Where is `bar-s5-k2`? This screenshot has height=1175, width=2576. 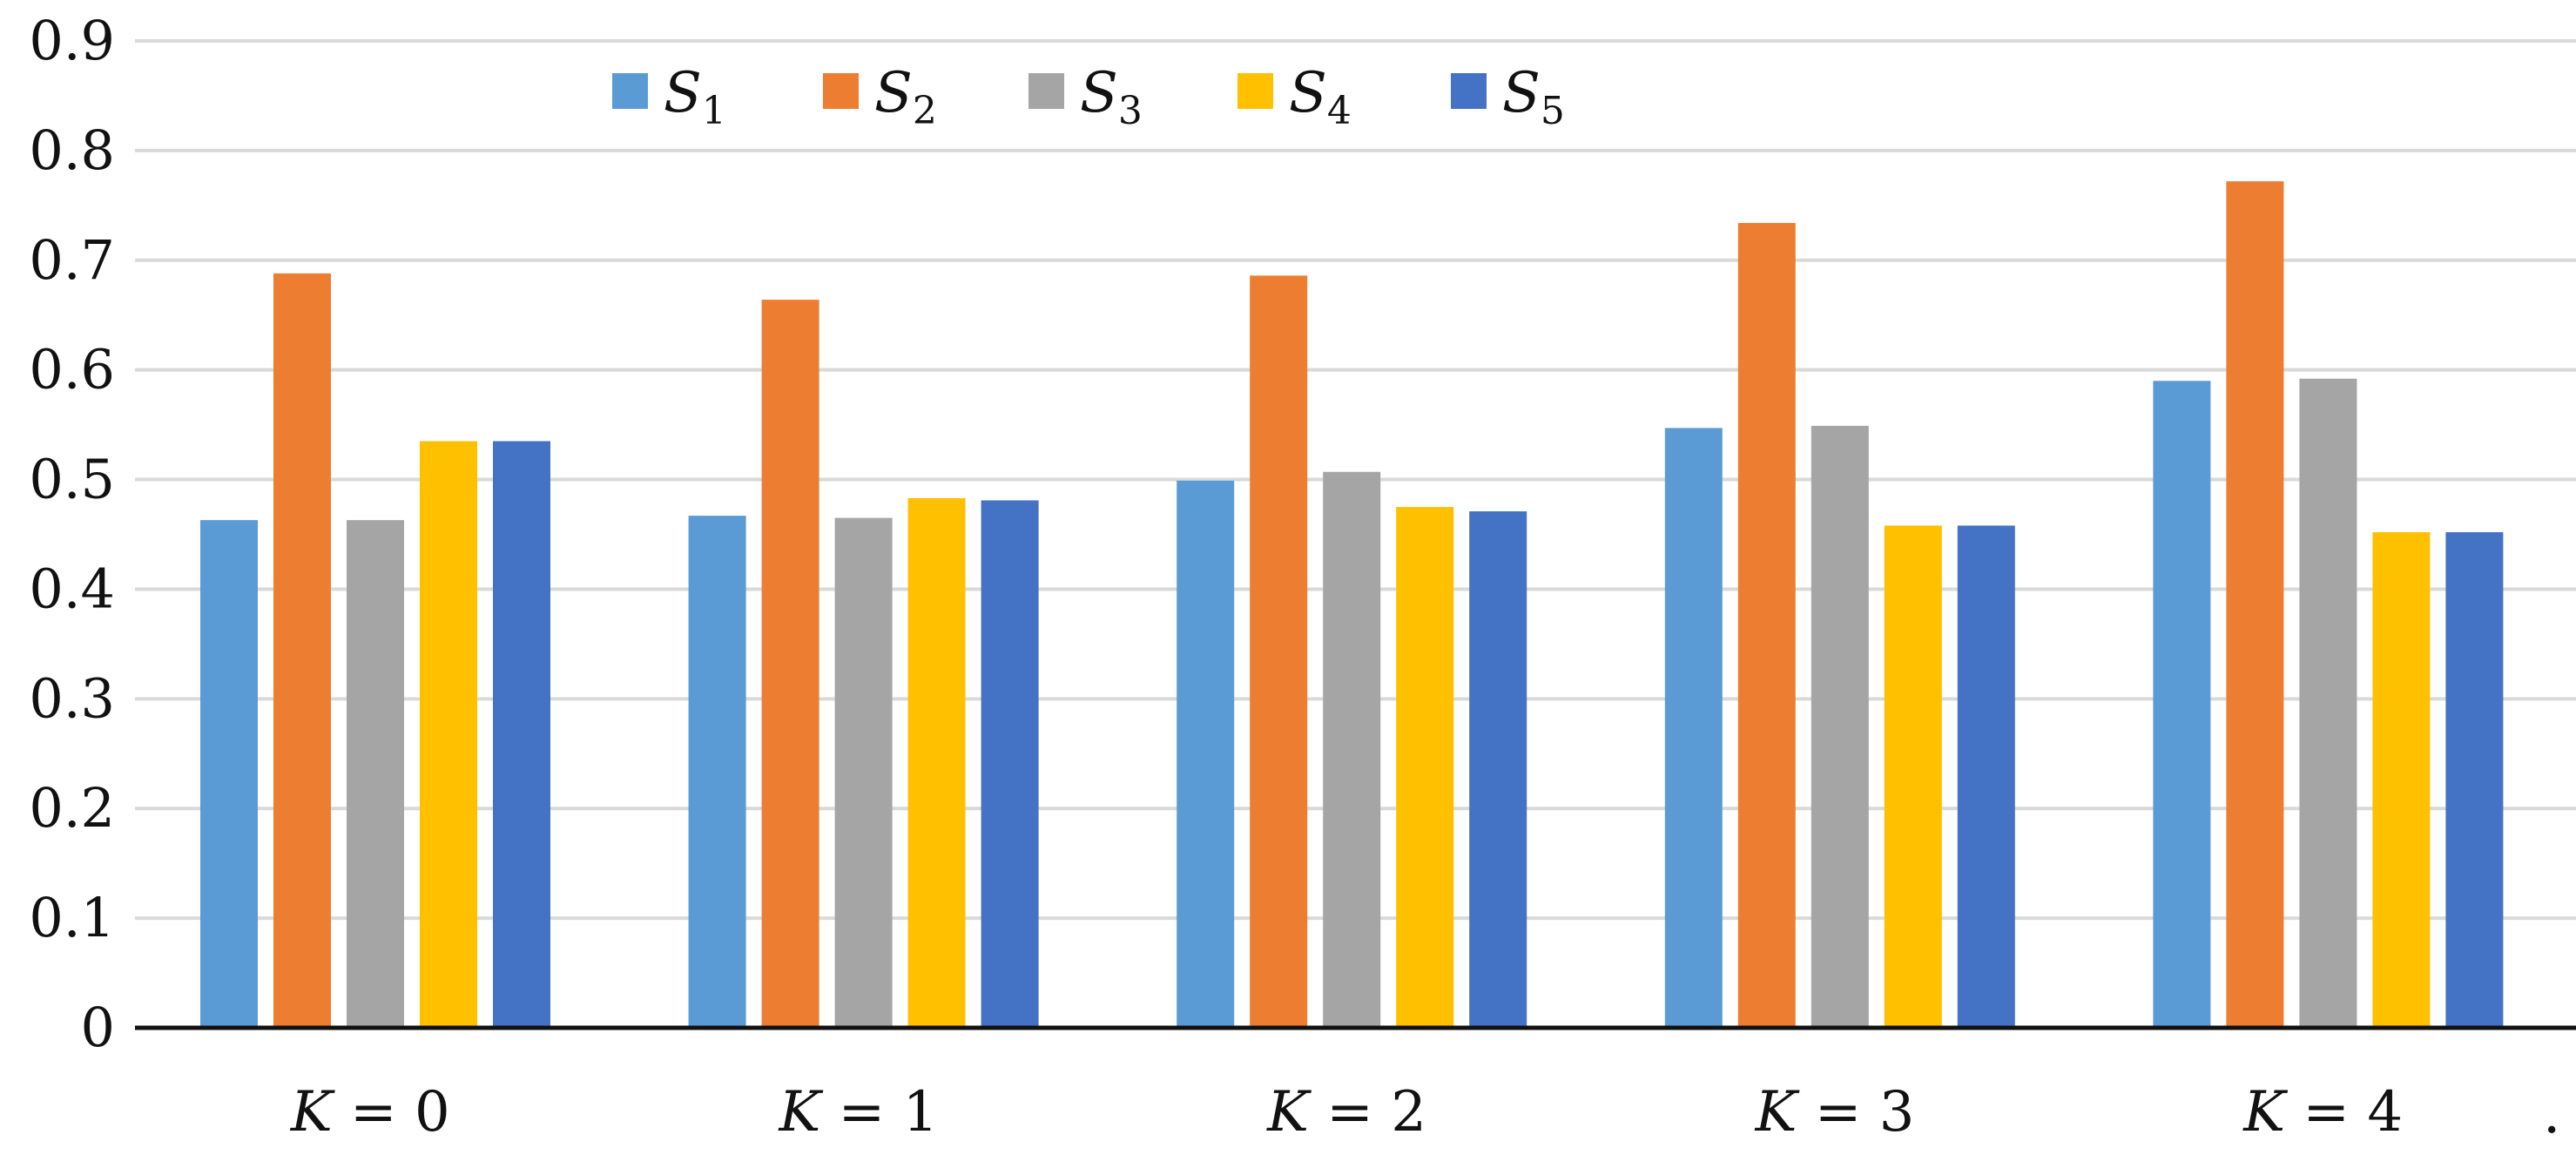
bar-s5-k2 is located at coordinates (1498, 769).